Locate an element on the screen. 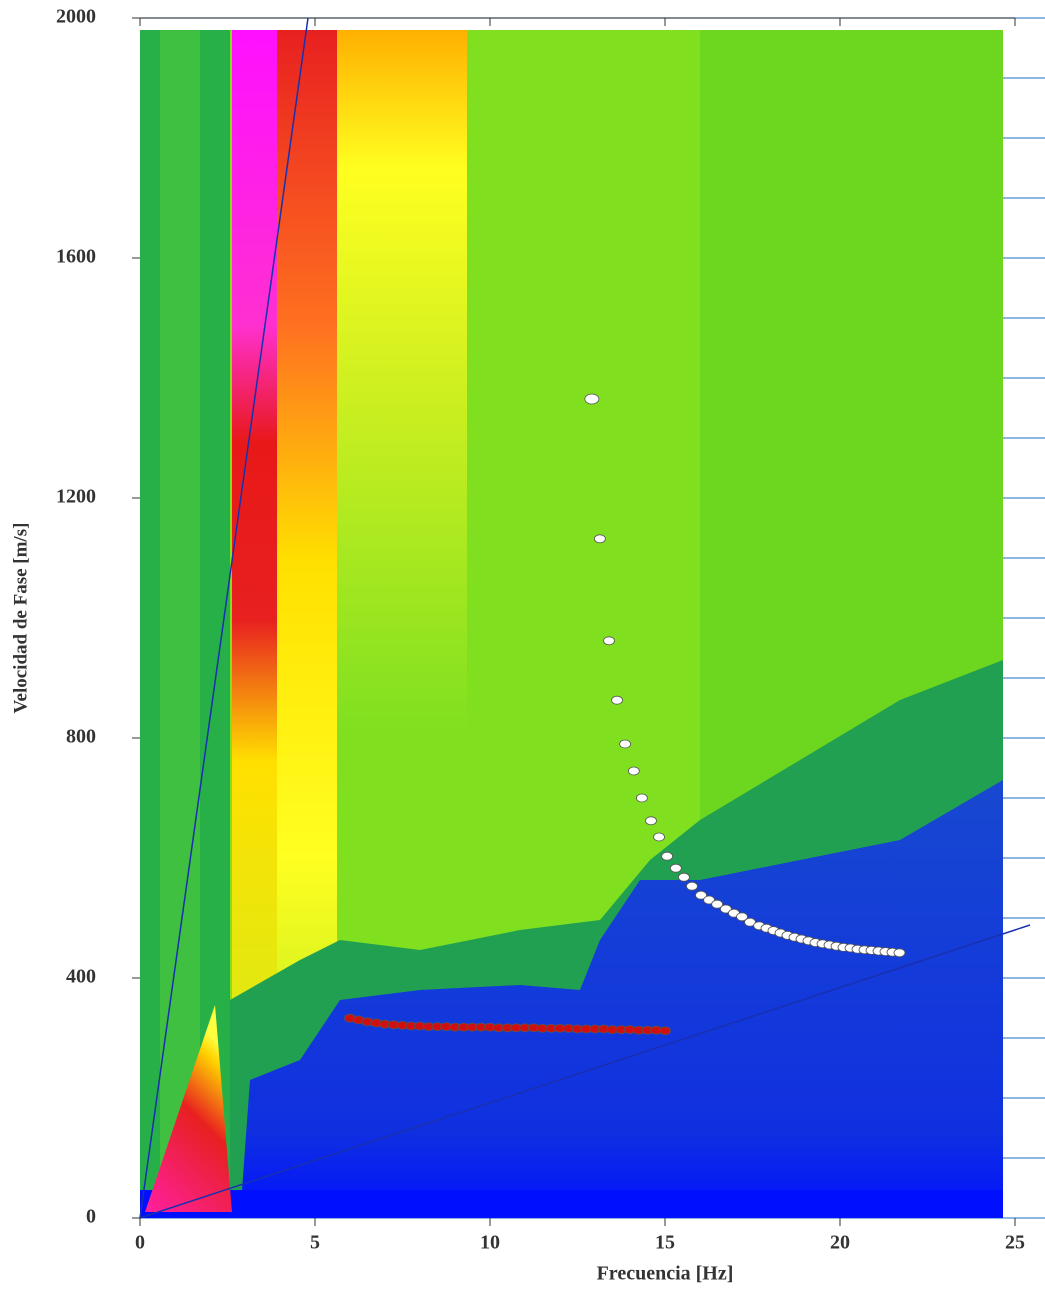  y-tick-label: 400 is located at coordinates (81, 977).